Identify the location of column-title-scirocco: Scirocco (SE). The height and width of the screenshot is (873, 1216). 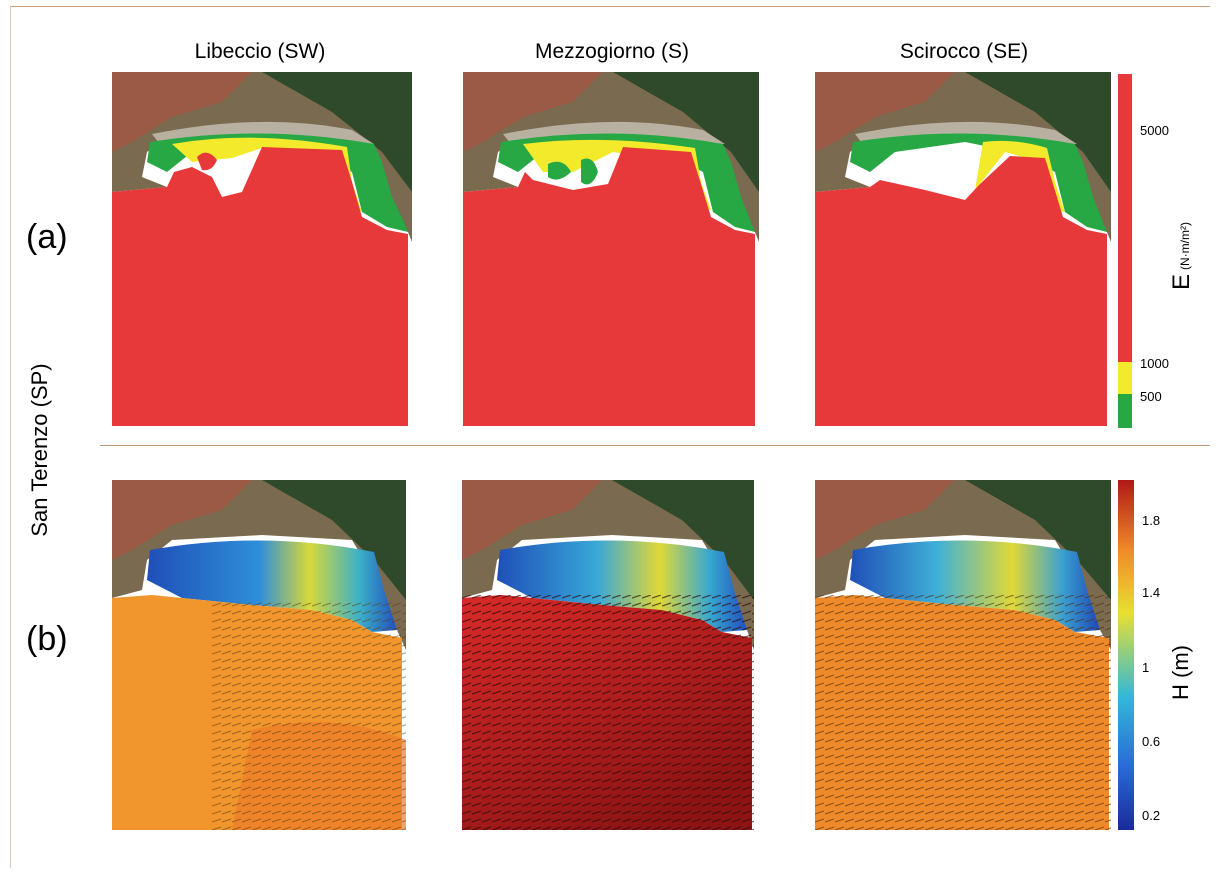
(964, 51).